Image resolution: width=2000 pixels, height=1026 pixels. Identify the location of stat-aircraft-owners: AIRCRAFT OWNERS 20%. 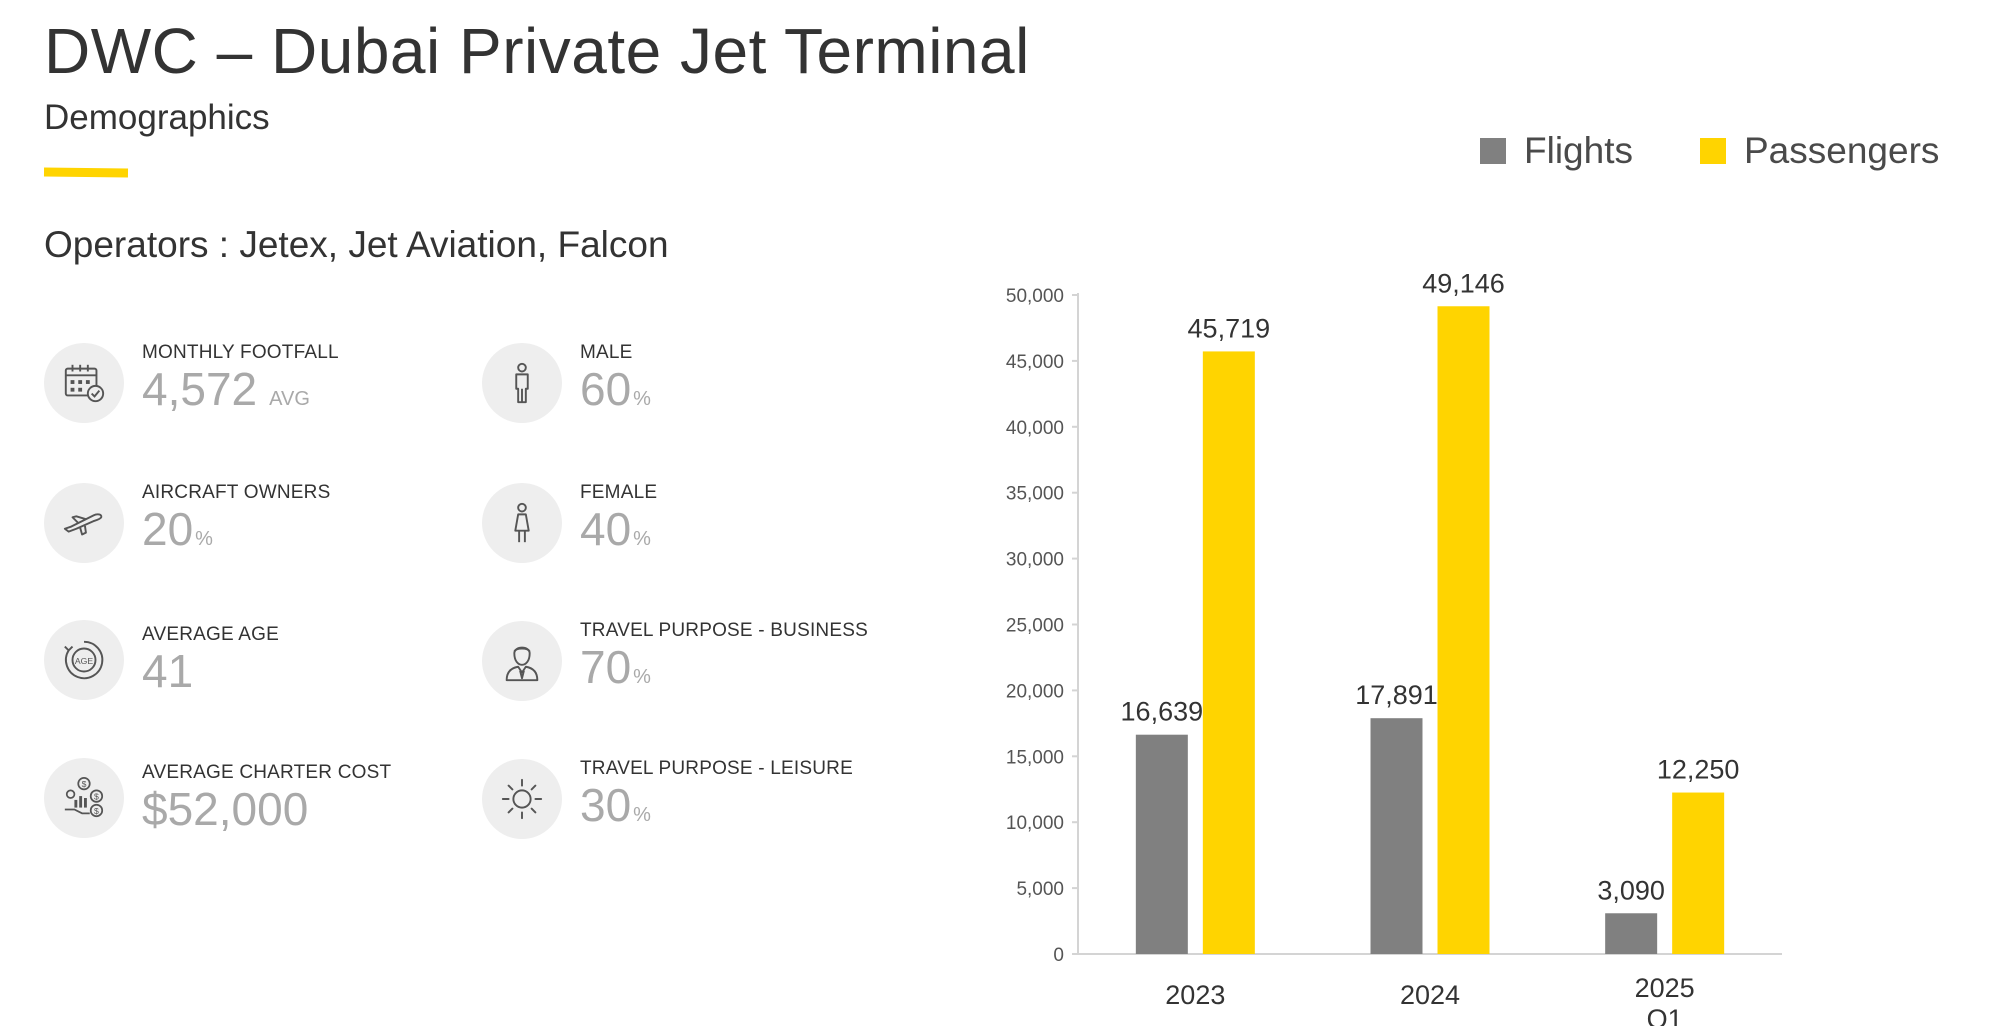
(187, 523).